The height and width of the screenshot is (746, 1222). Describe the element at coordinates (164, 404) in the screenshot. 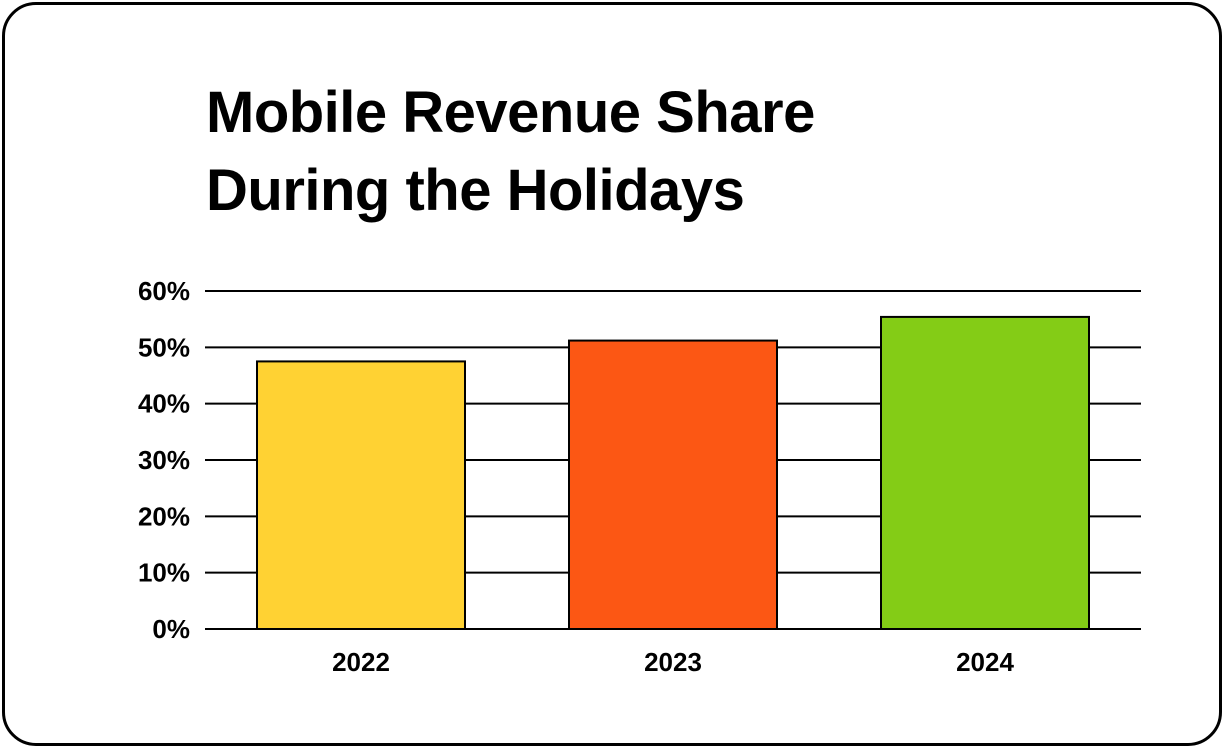

I see `y-tick-label: 40%` at that location.